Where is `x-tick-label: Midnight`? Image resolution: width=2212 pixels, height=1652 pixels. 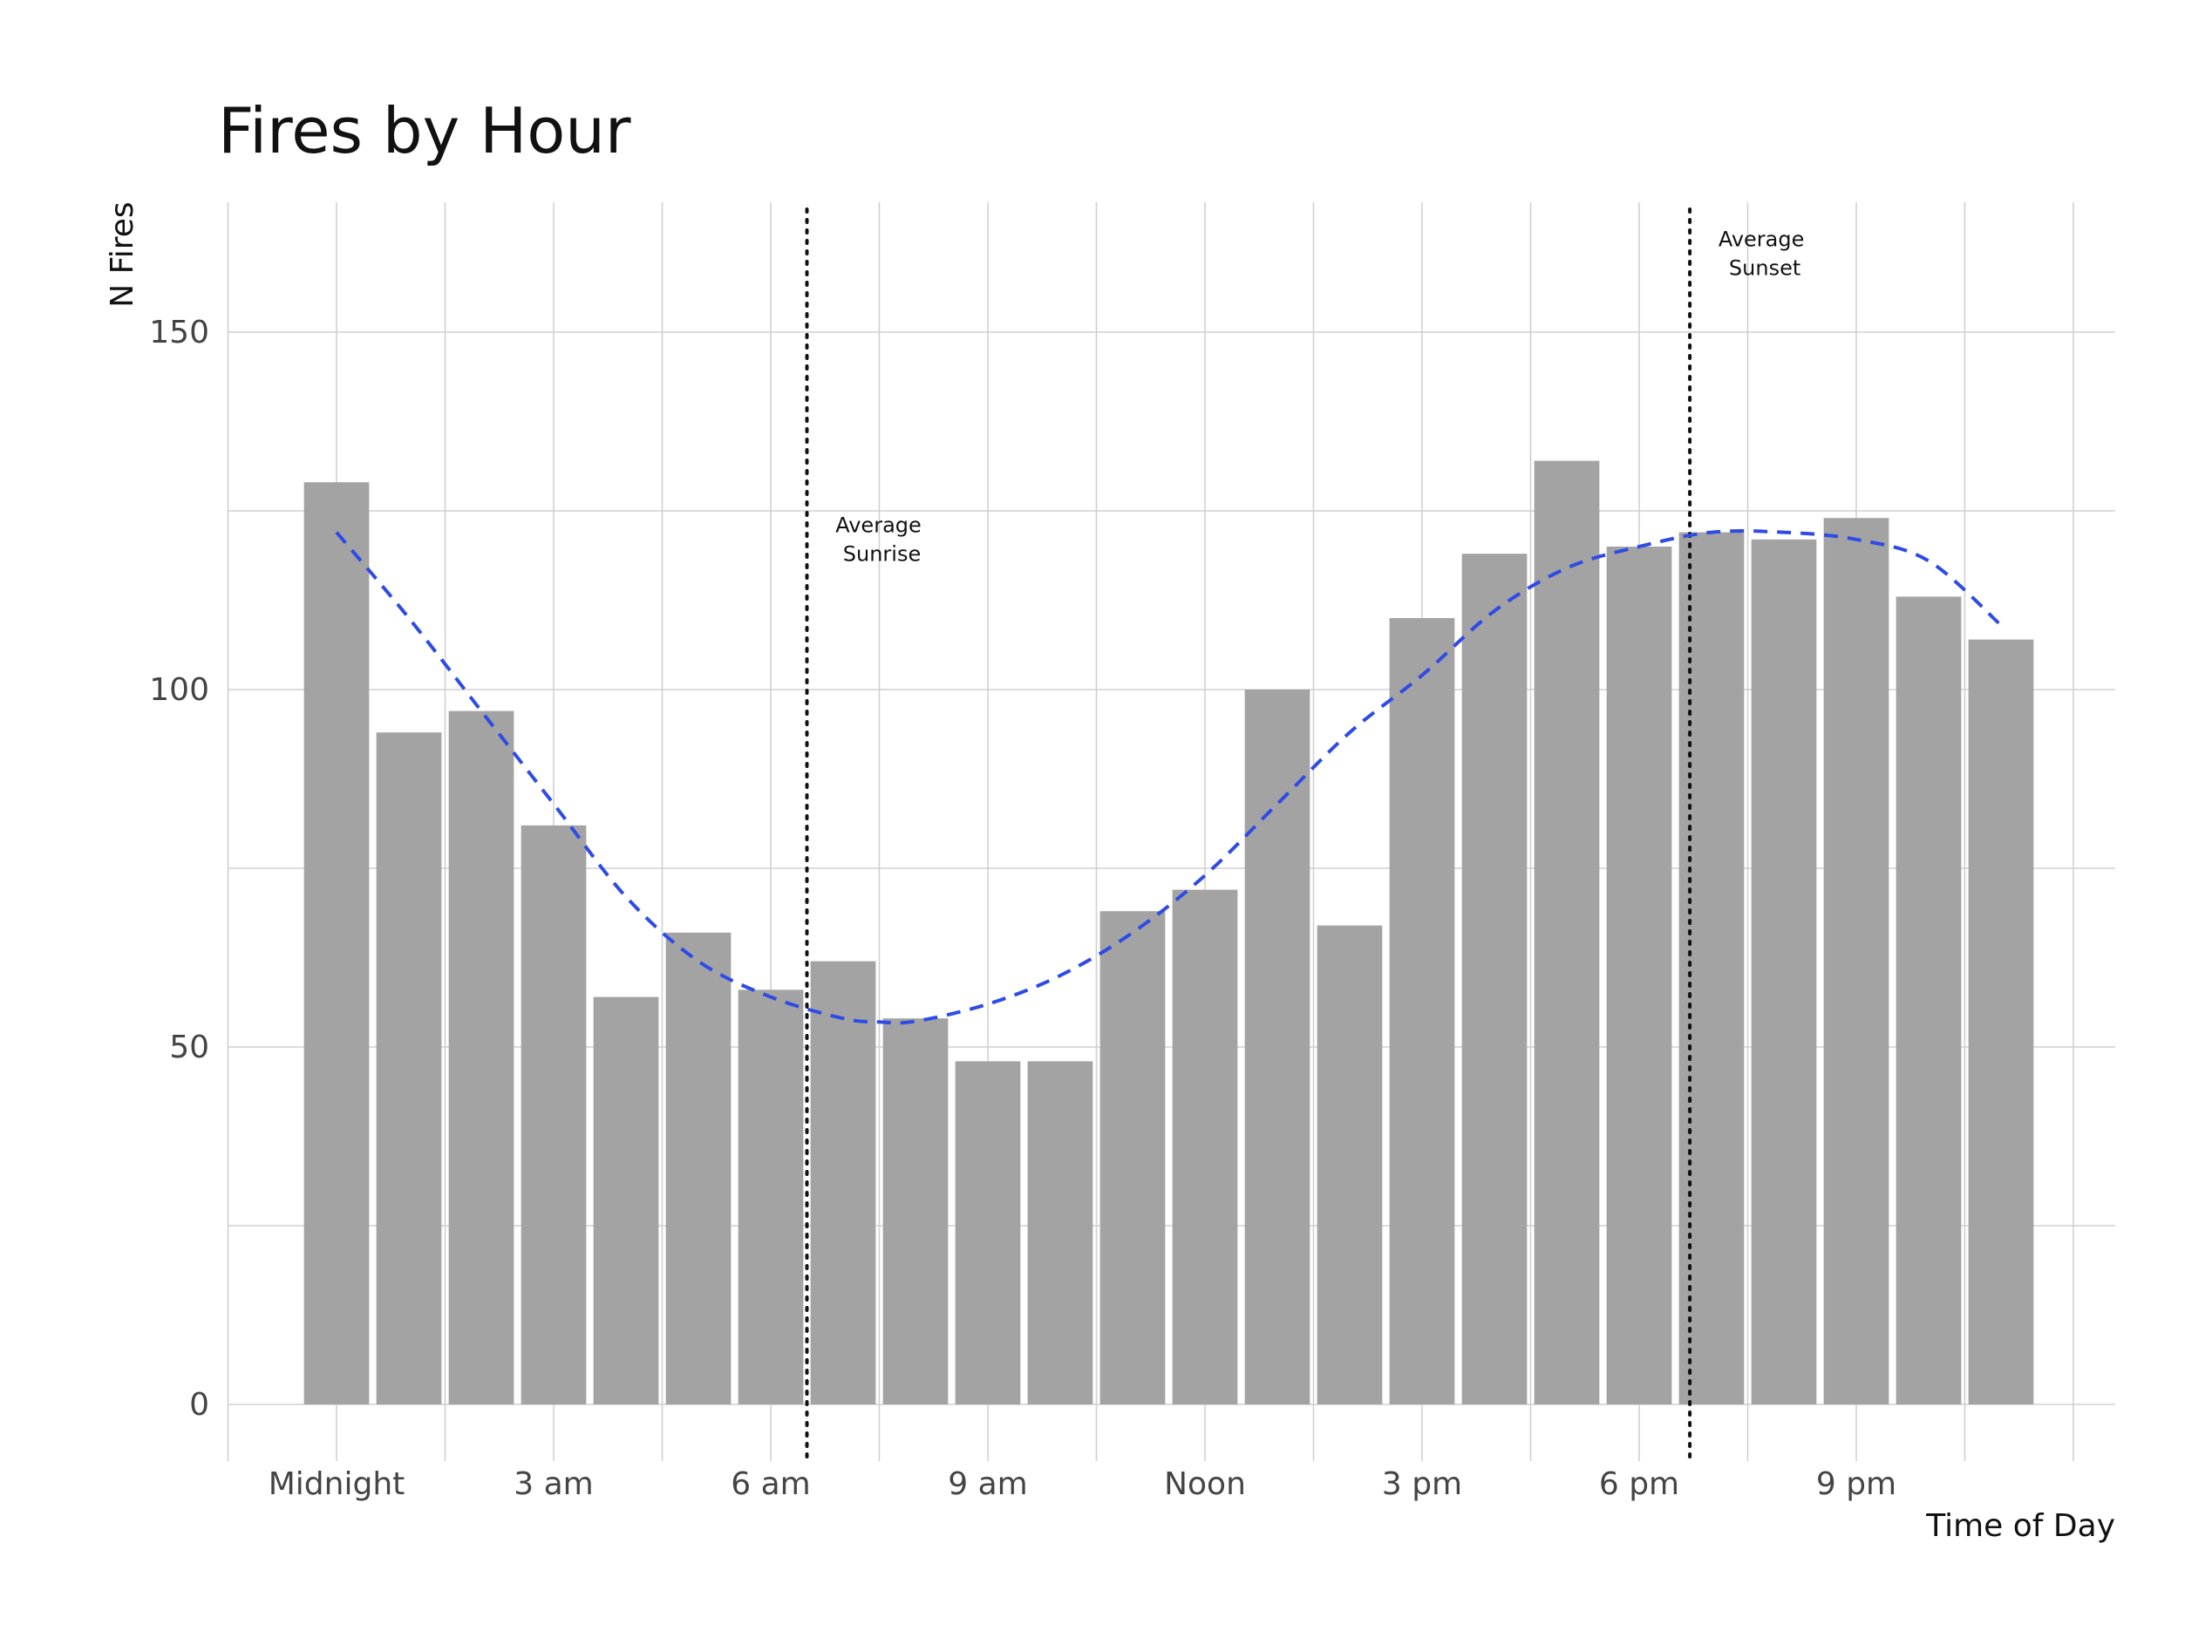
x-tick-label: Midnight is located at coordinates (337, 1484).